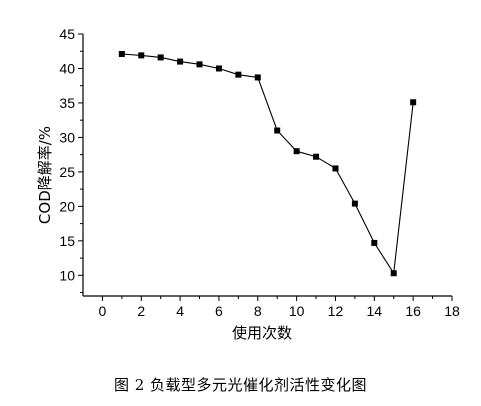 The width and height of the screenshot is (481, 406). I want to click on x-tick-label: 4, so click(180, 311).